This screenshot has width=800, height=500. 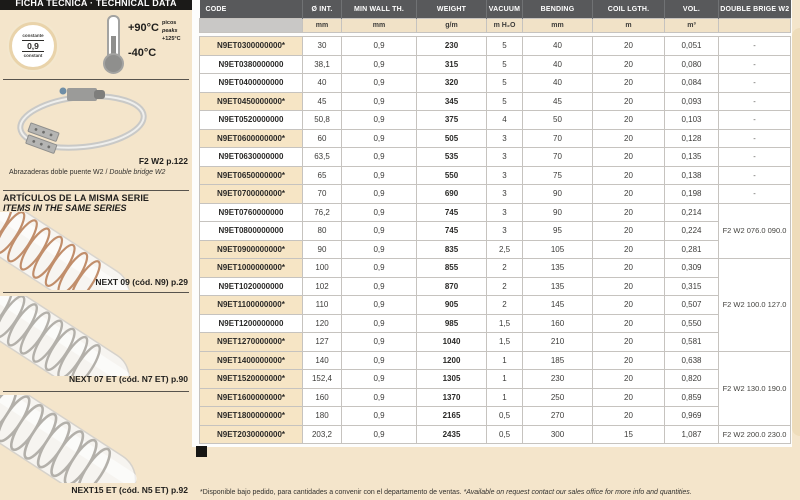 What do you see at coordinates (141, 282) in the screenshot?
I see `series-item-next-09: NEXT 09 (cód. N9) p.29` at bounding box center [141, 282].